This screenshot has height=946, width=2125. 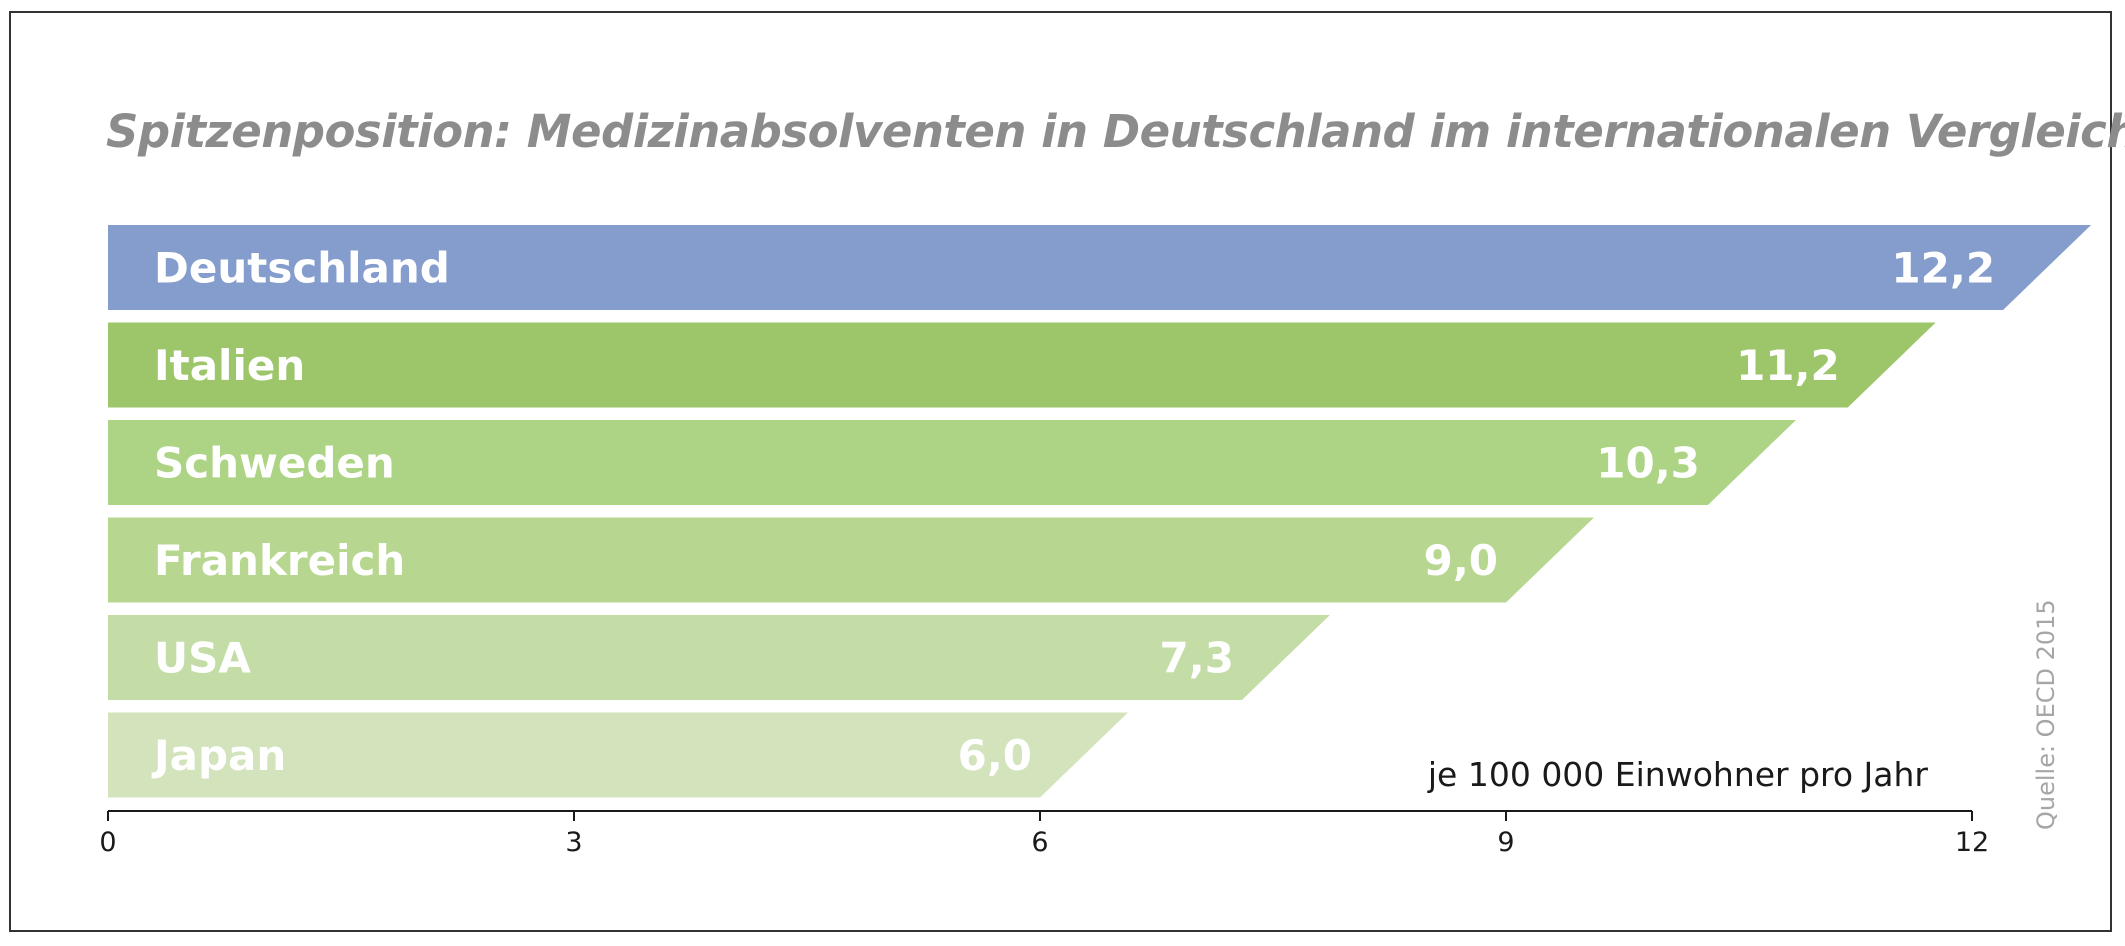 What do you see at coordinates (1788, 365) in the screenshot?
I see `value-label: 11,2` at bounding box center [1788, 365].